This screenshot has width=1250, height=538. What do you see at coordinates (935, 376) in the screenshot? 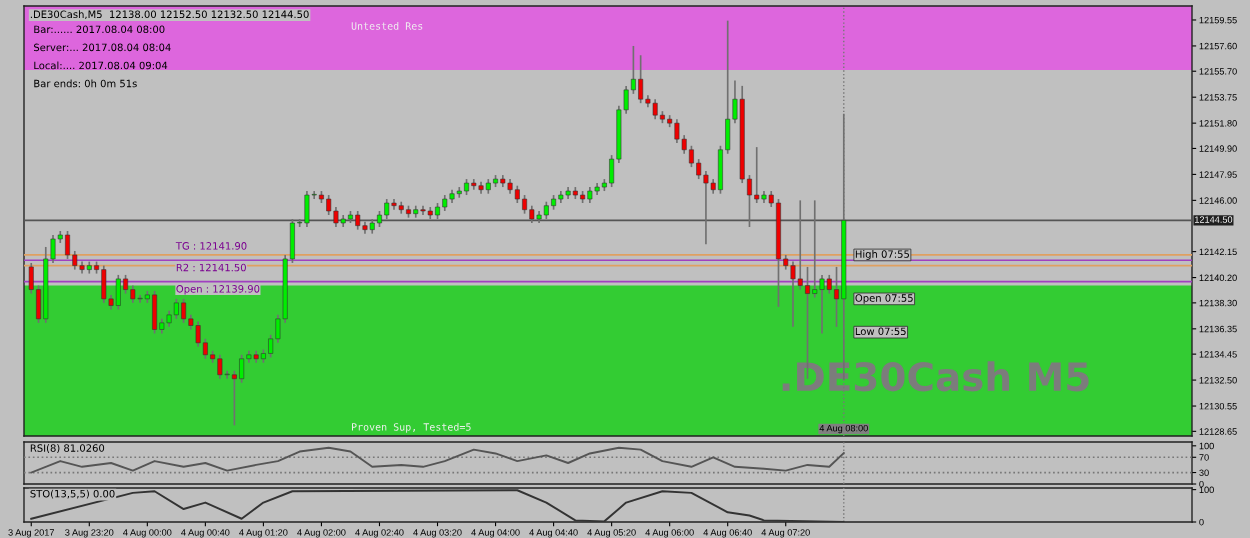
I see `annotation: .DE30Cash M5` at bounding box center [935, 376].